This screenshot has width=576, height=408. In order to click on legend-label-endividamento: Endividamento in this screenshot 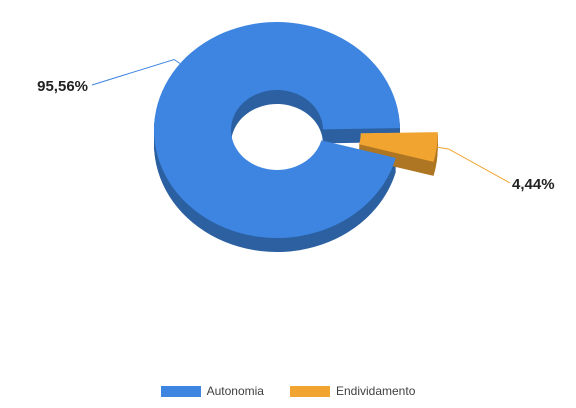, I will do `click(375, 391)`.